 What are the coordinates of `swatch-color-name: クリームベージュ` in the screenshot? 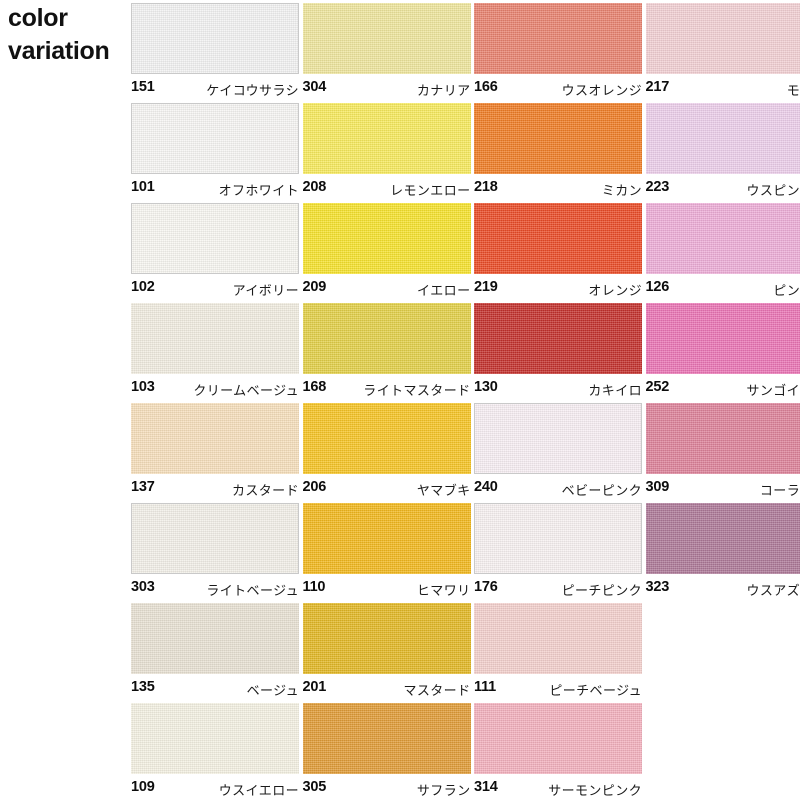 It's located at (246, 389).